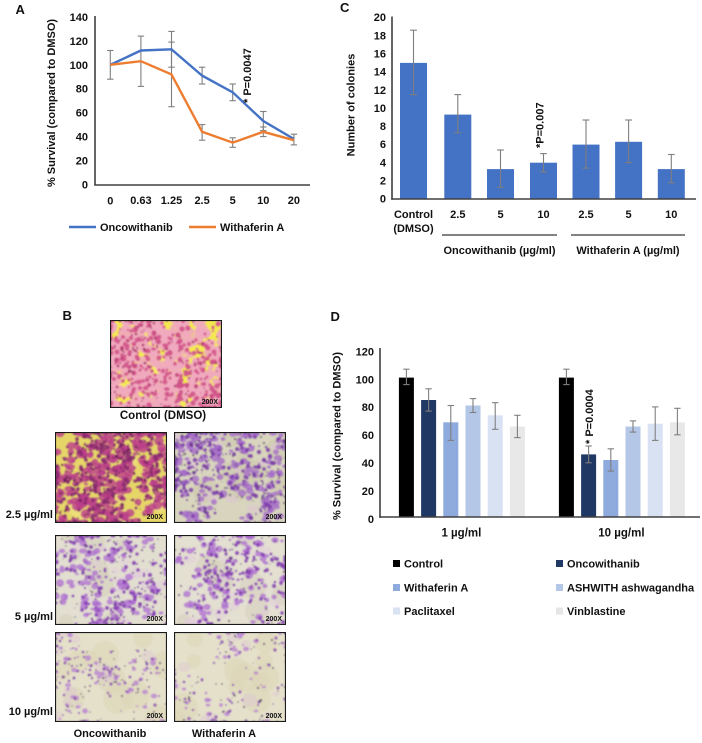 The width and height of the screenshot is (702, 743). What do you see at coordinates (413, 229) in the screenshot?
I see `svg-text: (DMSO)` at bounding box center [413, 229].